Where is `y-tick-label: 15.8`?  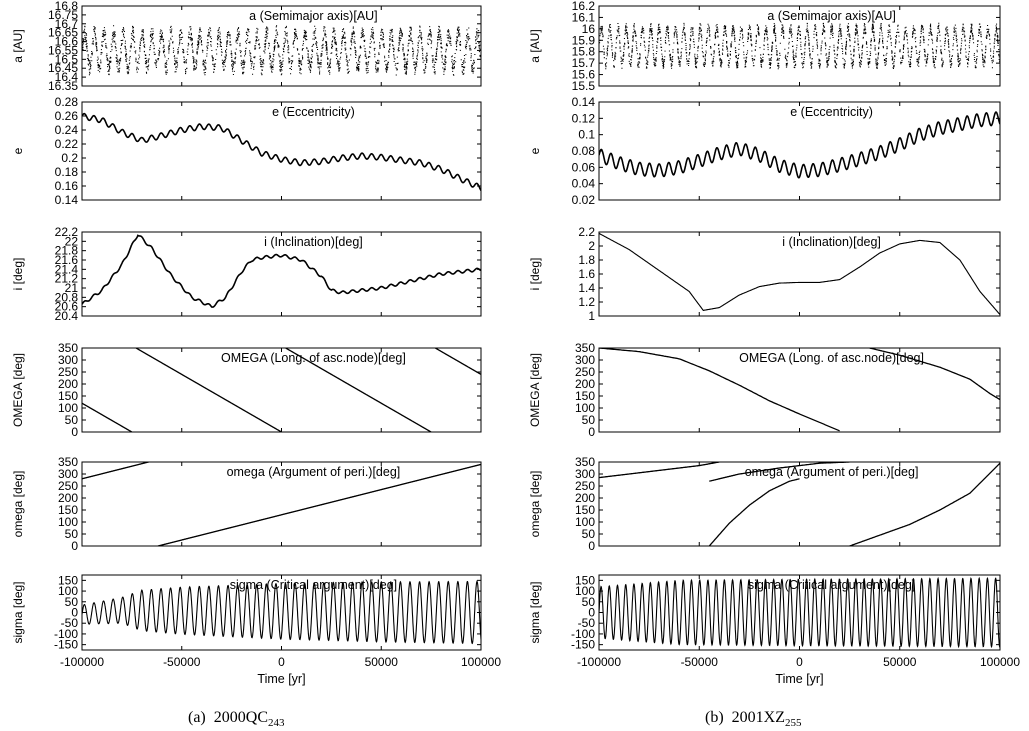 y-tick-label: 15.8 is located at coordinates (584, 52).